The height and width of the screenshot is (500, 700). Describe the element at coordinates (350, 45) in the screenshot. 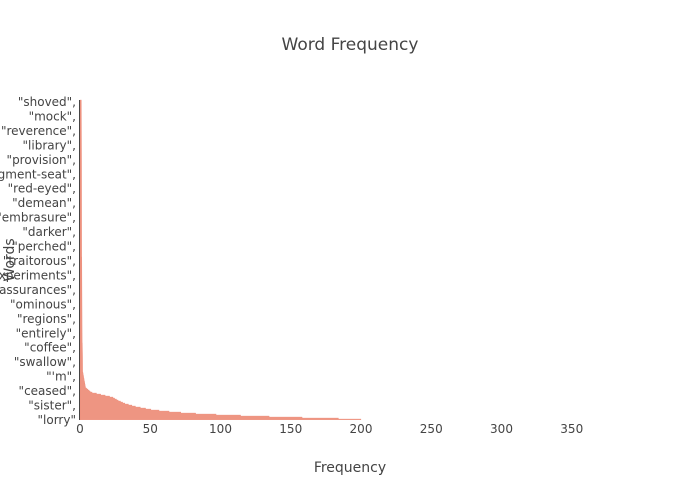

I see `chart-title: Word Frequency` at that location.